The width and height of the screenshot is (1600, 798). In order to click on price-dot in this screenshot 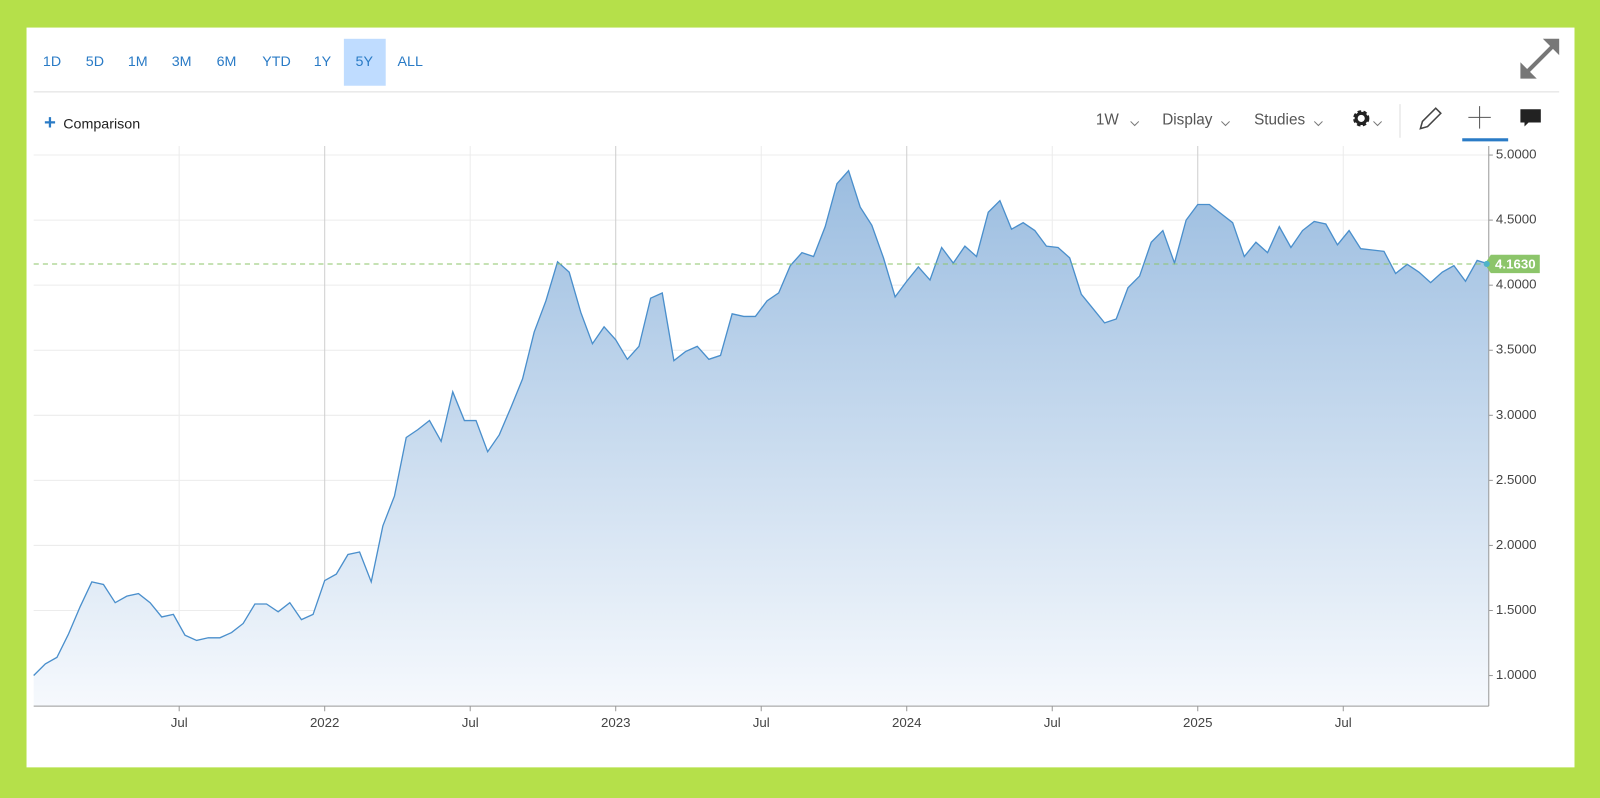, I will do `click(1486, 264)`.